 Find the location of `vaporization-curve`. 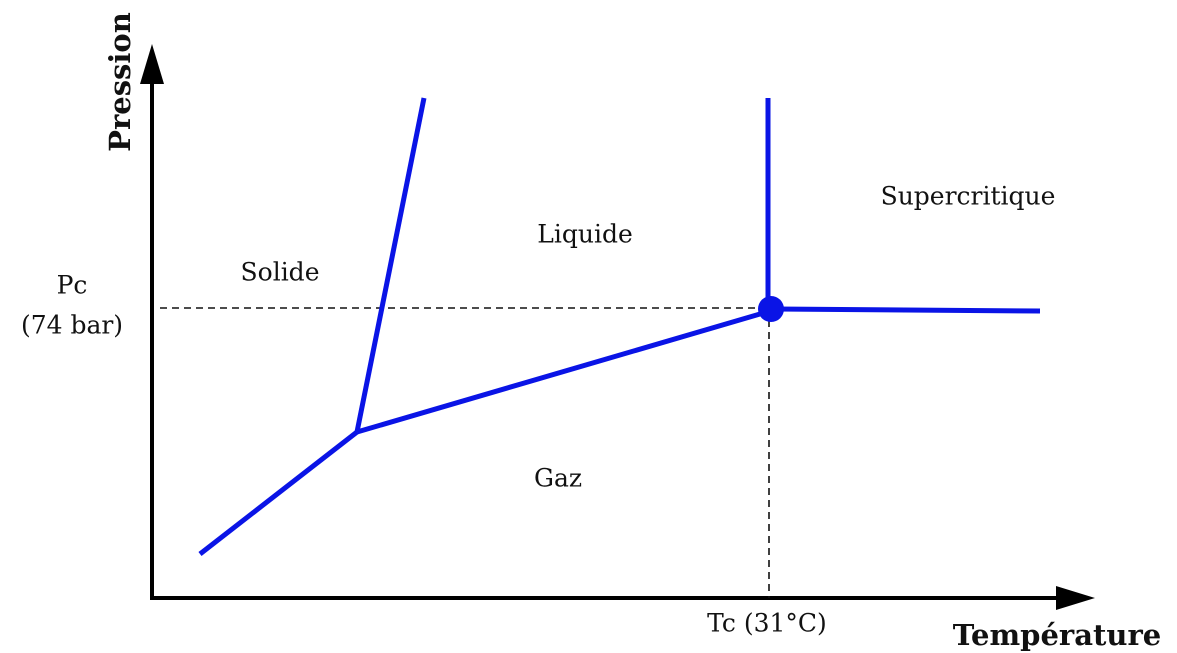

vaporization-curve is located at coordinates (558, 373).